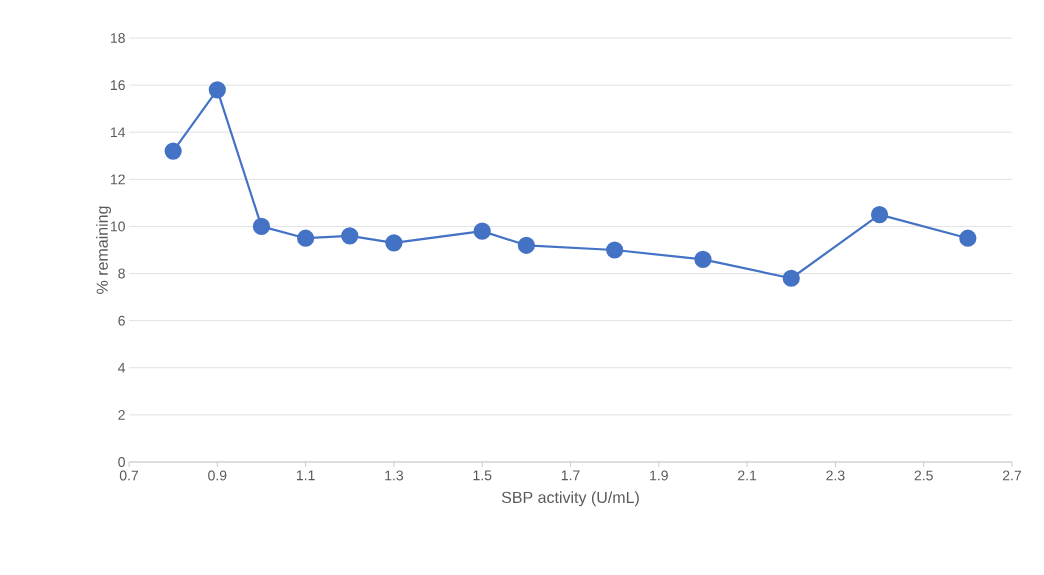  What do you see at coordinates (104, 250) in the screenshot?
I see `y-axis-title: % remaining` at bounding box center [104, 250].